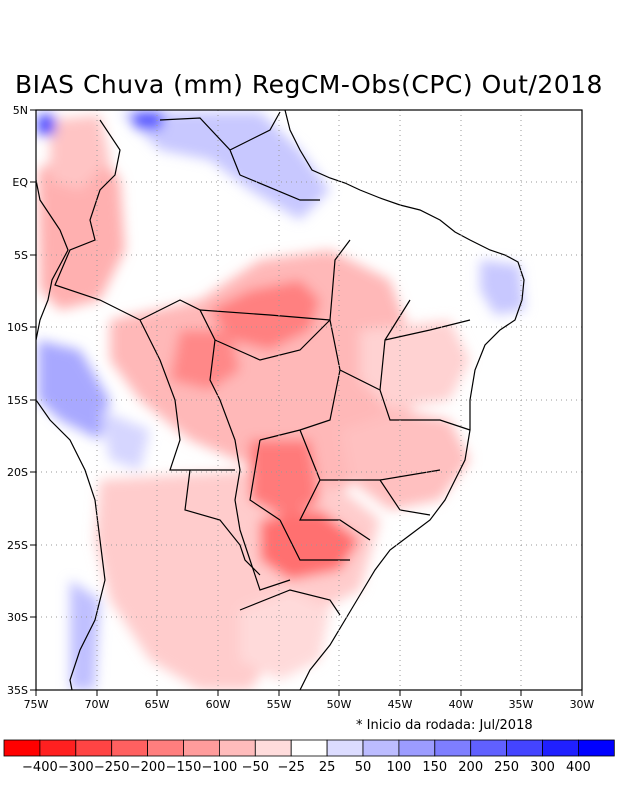  I want to click on legend-label: 300, so click(542, 767).